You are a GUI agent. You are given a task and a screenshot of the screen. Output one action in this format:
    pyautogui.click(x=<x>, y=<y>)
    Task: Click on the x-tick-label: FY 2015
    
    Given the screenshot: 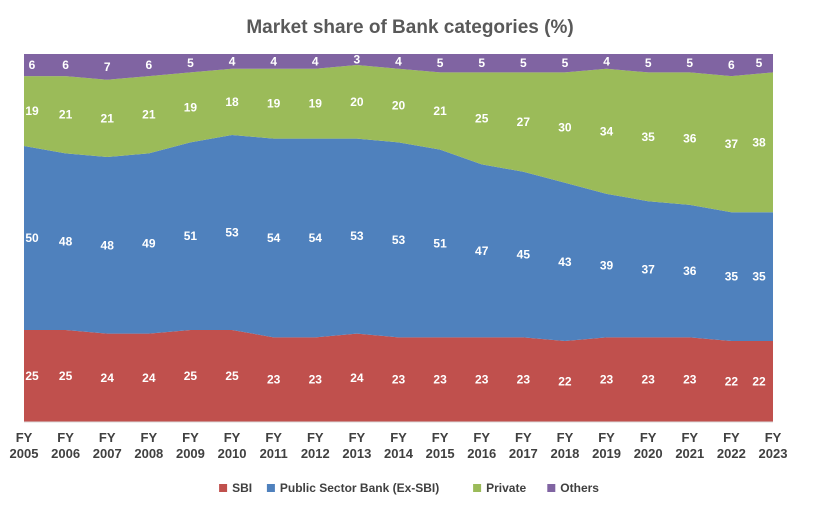 What is the action you would take?
    pyautogui.click(x=440, y=445)
    